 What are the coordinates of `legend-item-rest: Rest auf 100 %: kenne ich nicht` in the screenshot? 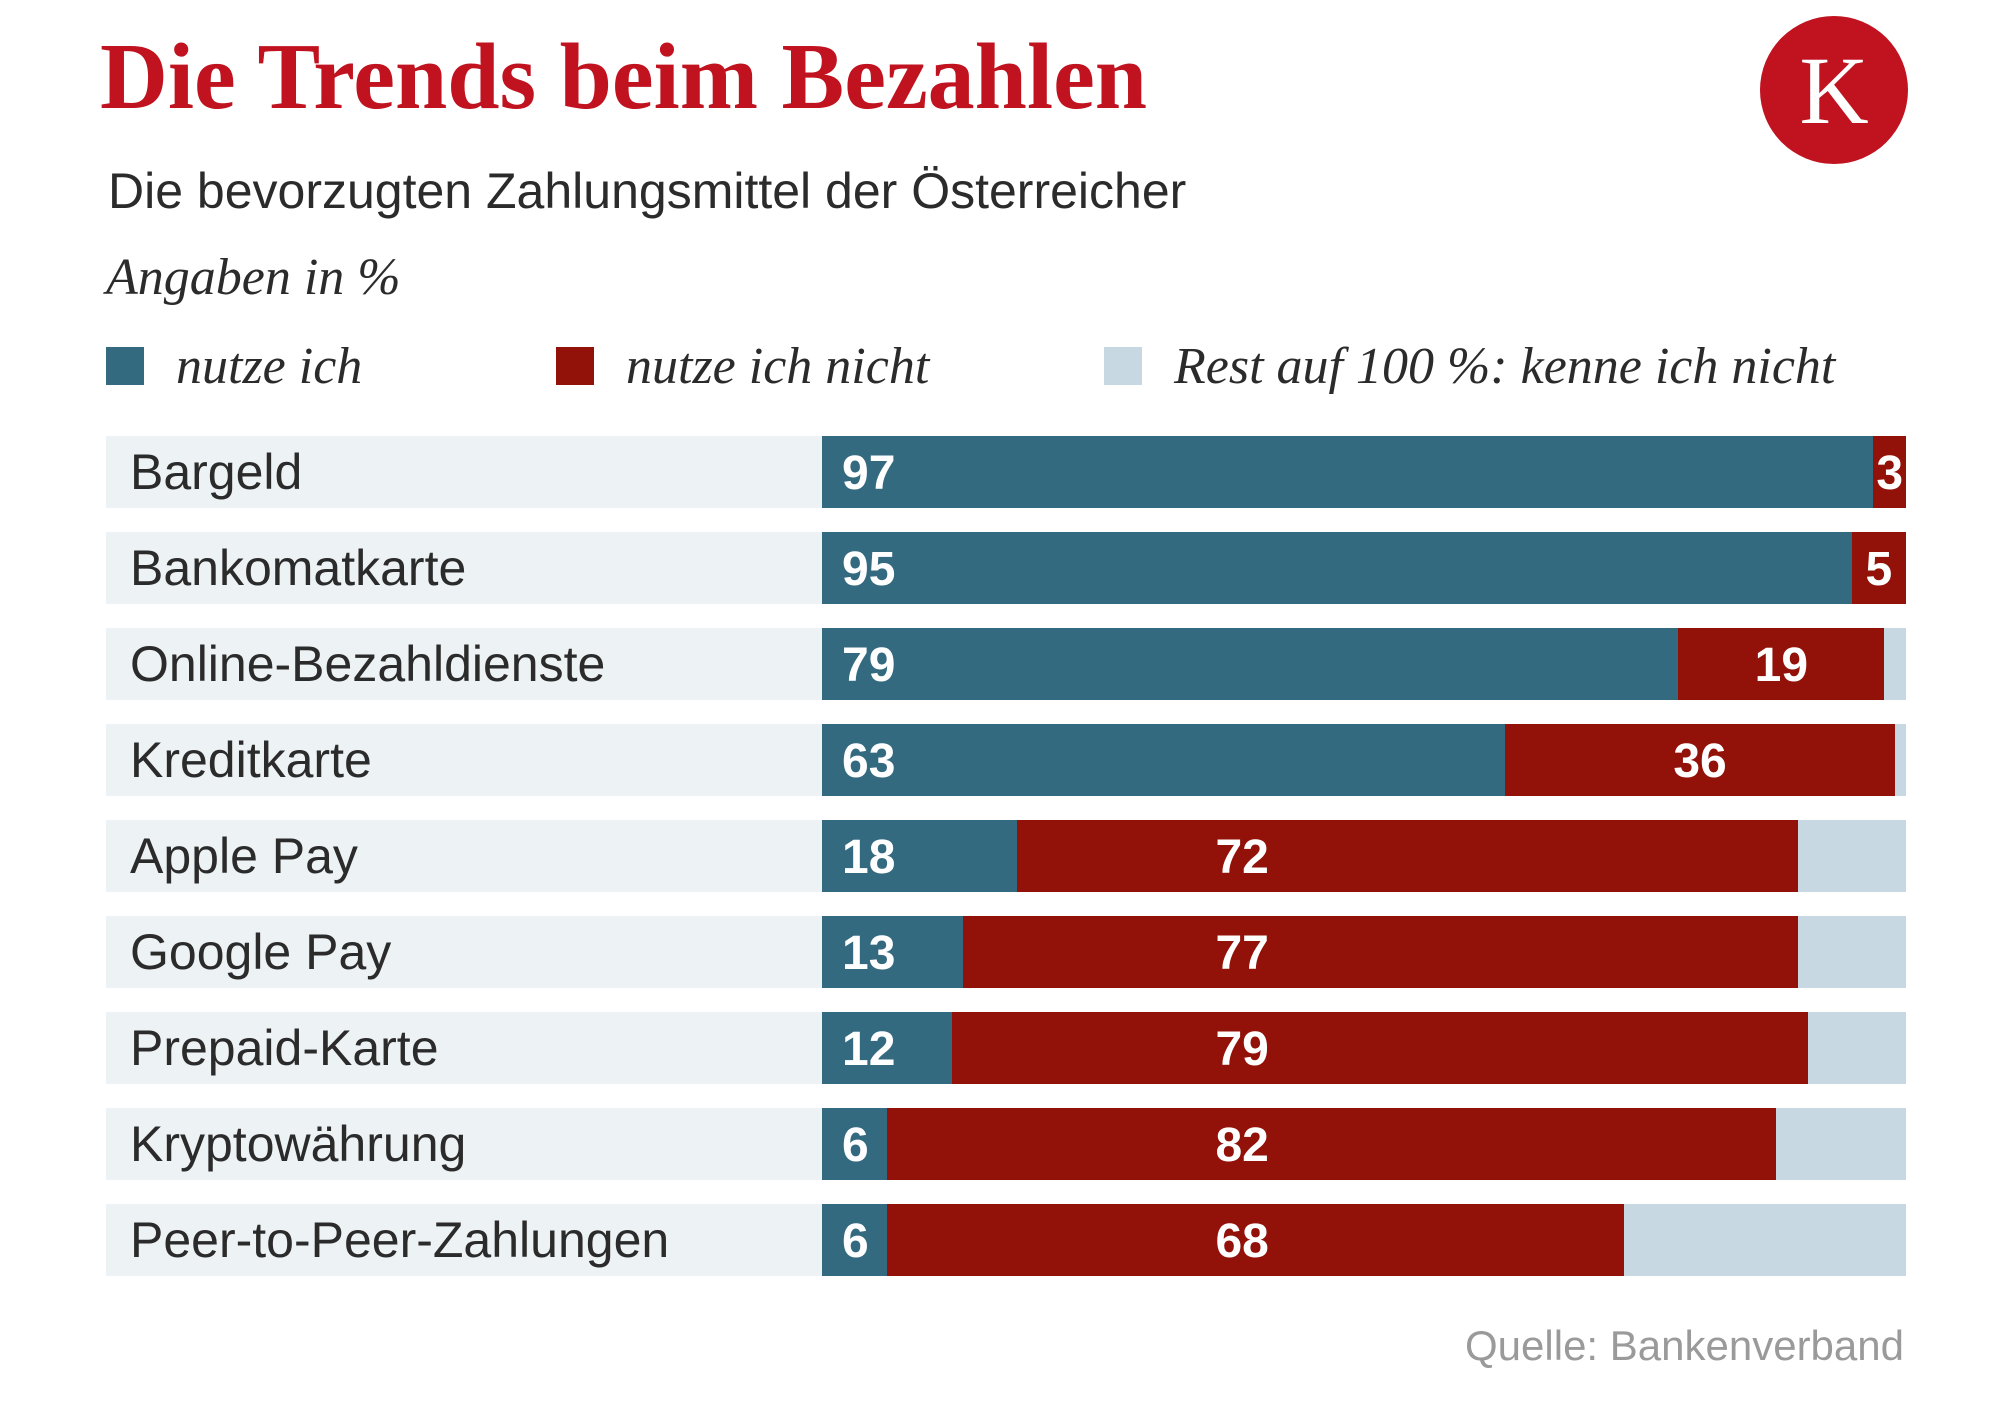 It's located at (1469, 366).